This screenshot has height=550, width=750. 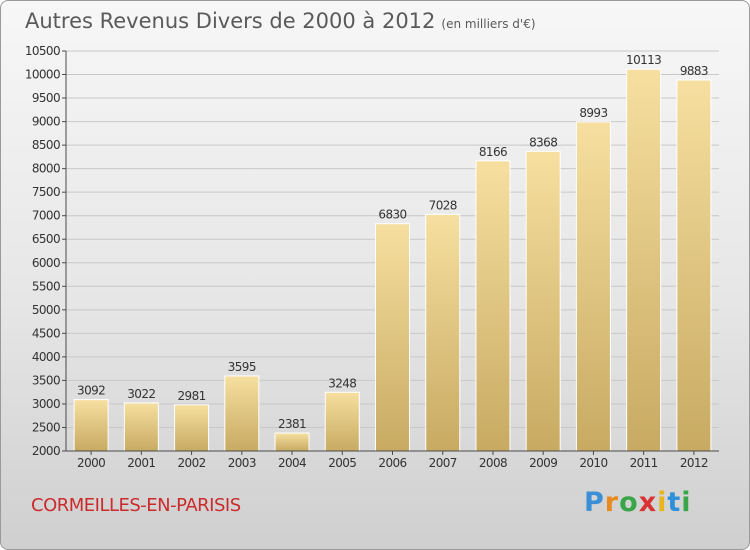 I want to click on y-tick-label: 10500, so click(x=42, y=51).